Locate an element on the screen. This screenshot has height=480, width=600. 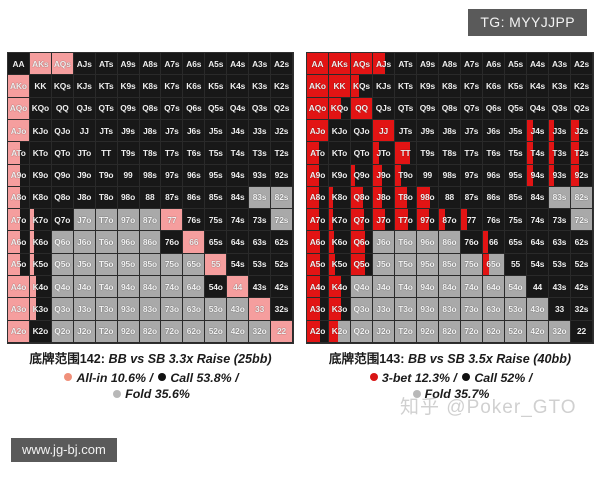
range-cell: T8s is located at coordinates (150, 153).